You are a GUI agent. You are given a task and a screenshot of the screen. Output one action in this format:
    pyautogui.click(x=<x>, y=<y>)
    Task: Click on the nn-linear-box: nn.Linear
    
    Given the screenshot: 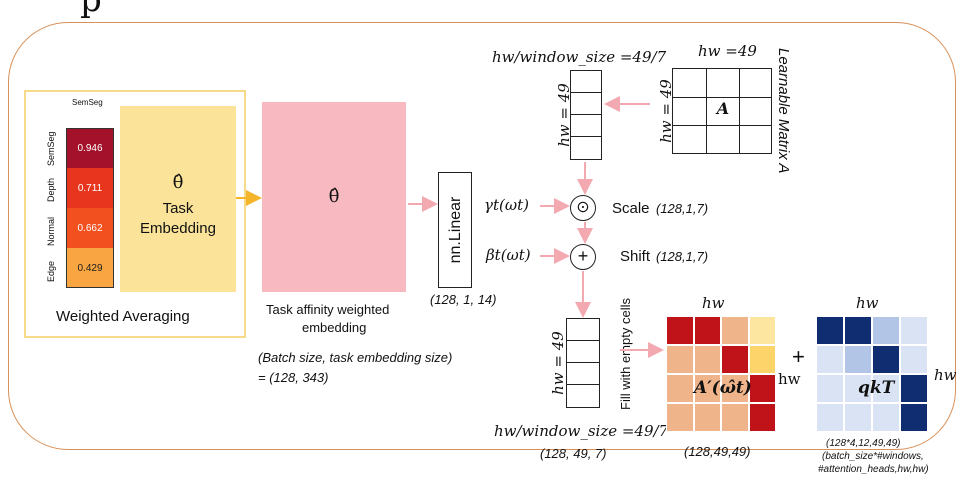 What is the action you would take?
    pyautogui.click(x=455, y=230)
    